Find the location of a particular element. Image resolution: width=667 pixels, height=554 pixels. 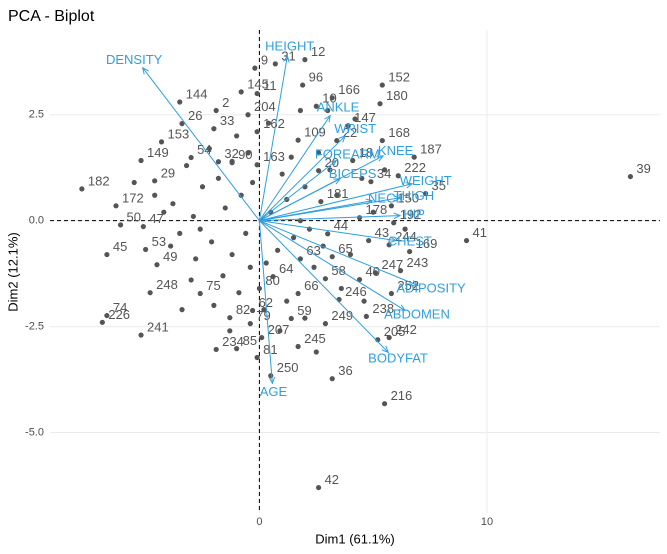

point-label: 222 is located at coordinates (415, 167).